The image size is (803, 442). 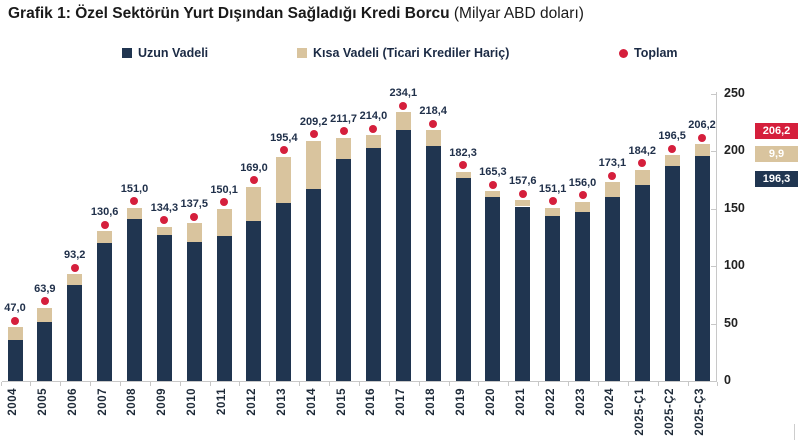 I want to click on chart-title-unit: (Milyar ABD doları), so click(x=518, y=13).